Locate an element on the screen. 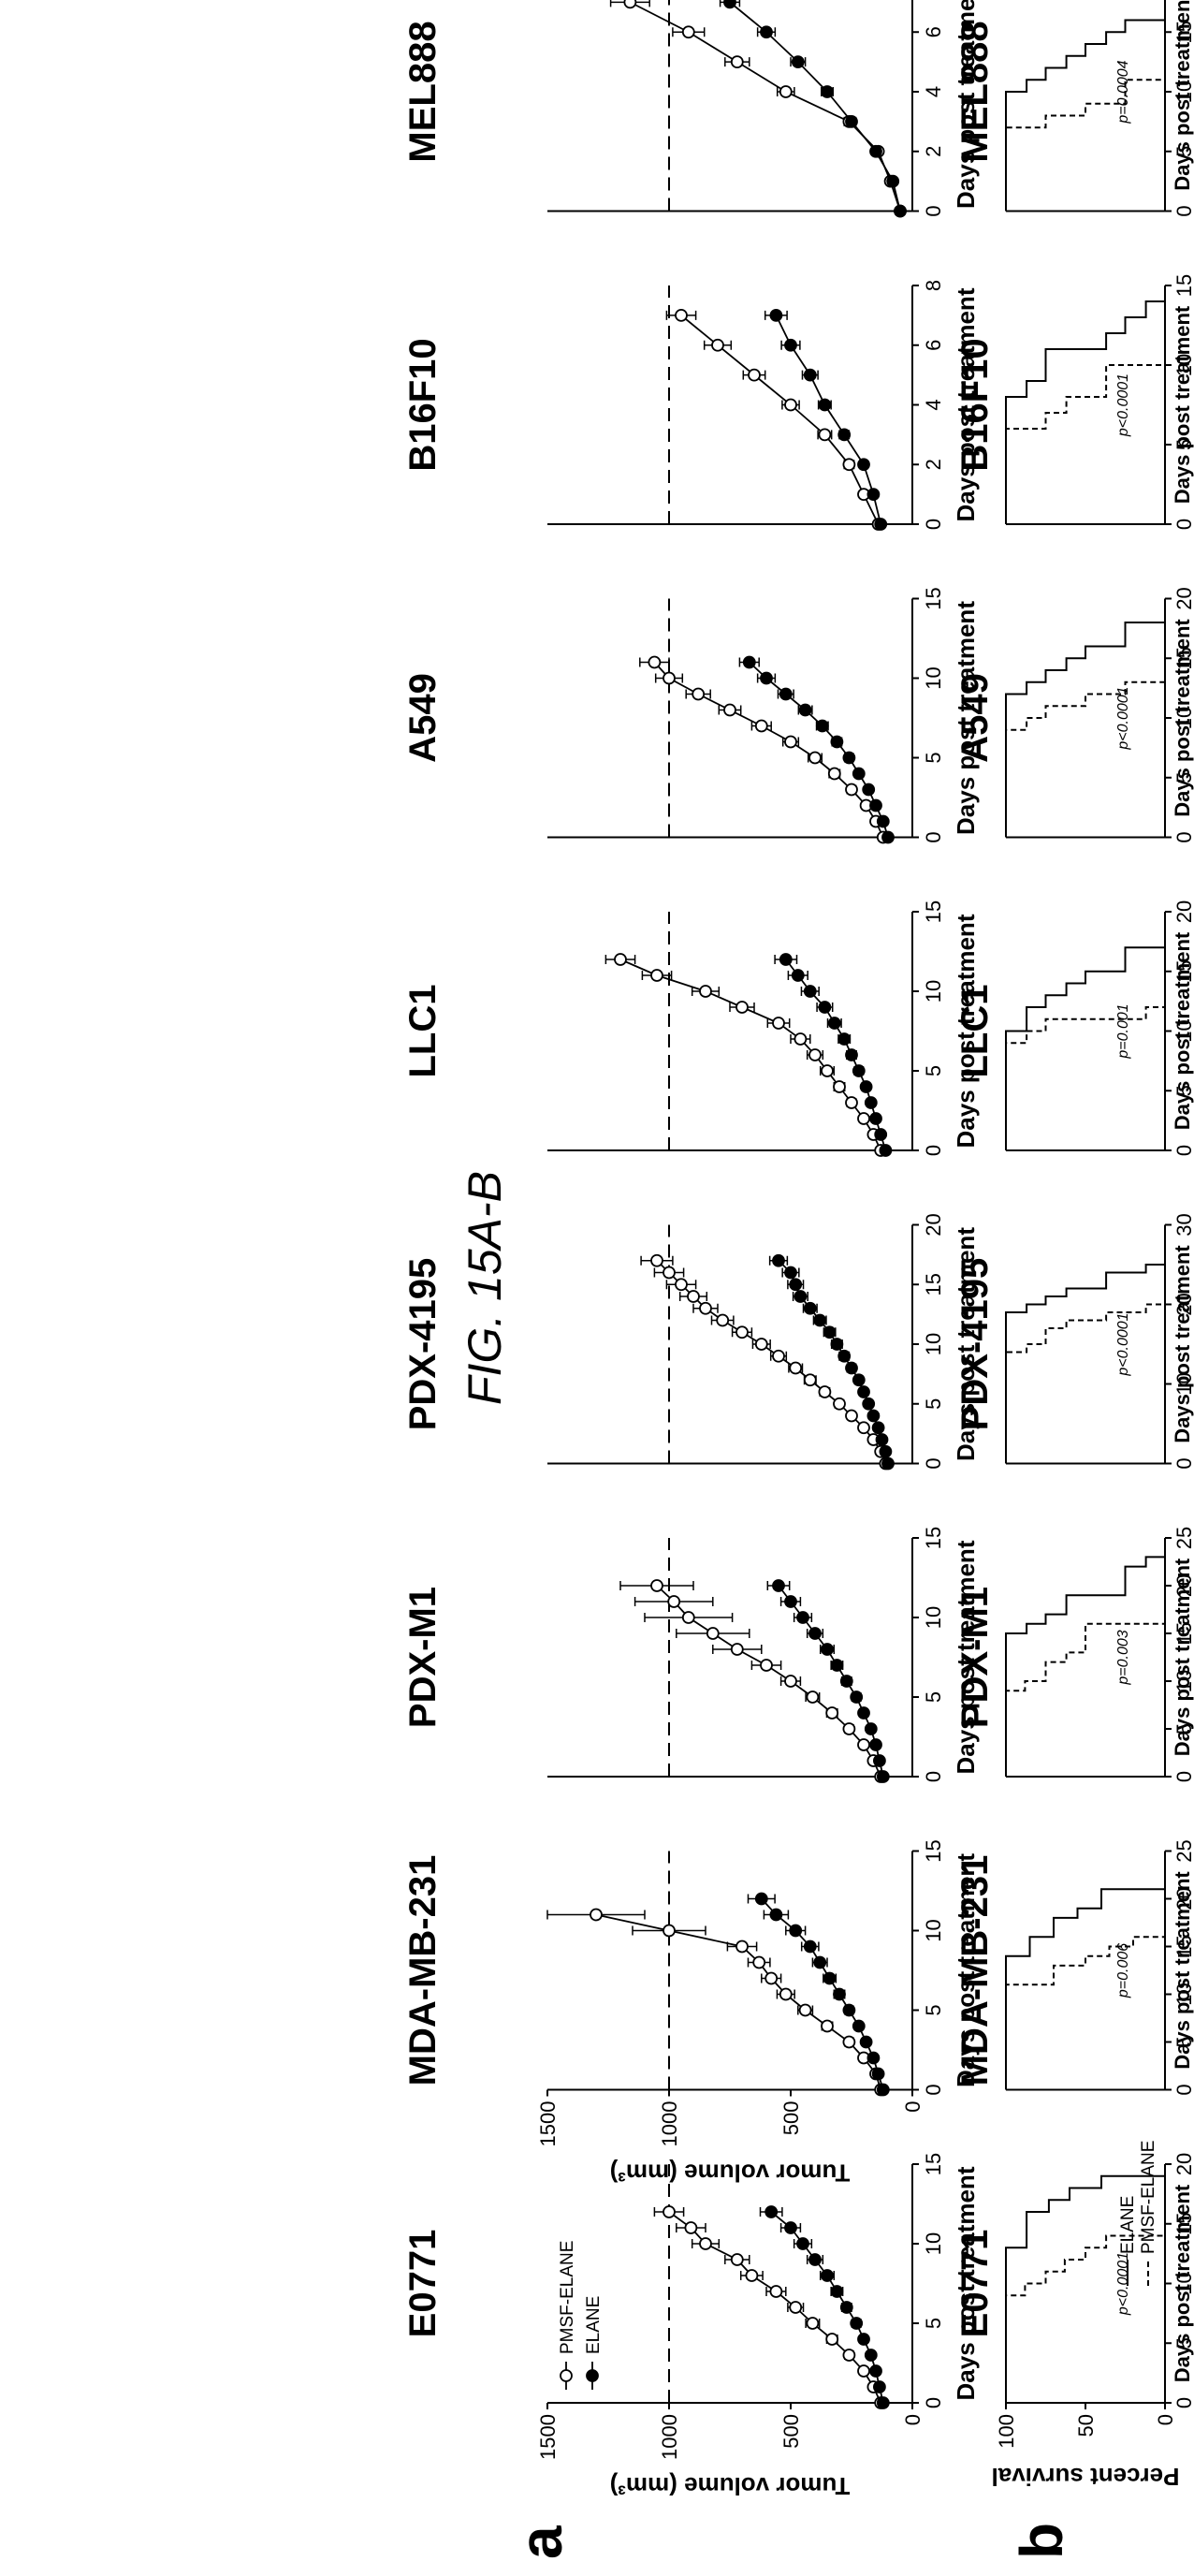  survival-chart-4: LLC1 0 5 10 15 20 Days post treatment p=0.001 is located at coordinates (1074, 1028).